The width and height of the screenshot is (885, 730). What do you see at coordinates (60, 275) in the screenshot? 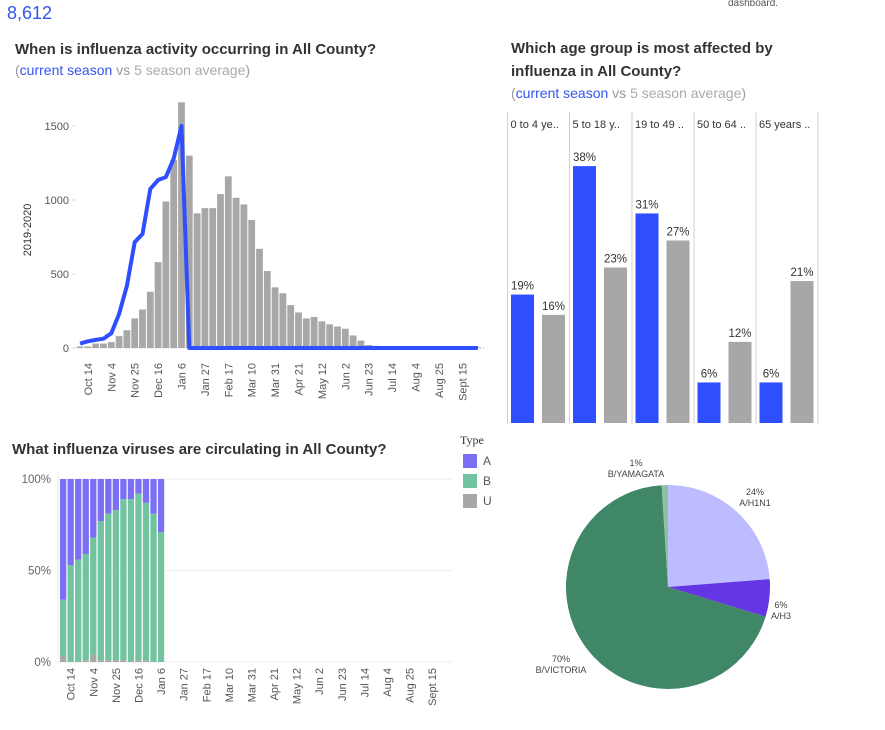
I see `y-tick-label: 500` at bounding box center [60, 275].